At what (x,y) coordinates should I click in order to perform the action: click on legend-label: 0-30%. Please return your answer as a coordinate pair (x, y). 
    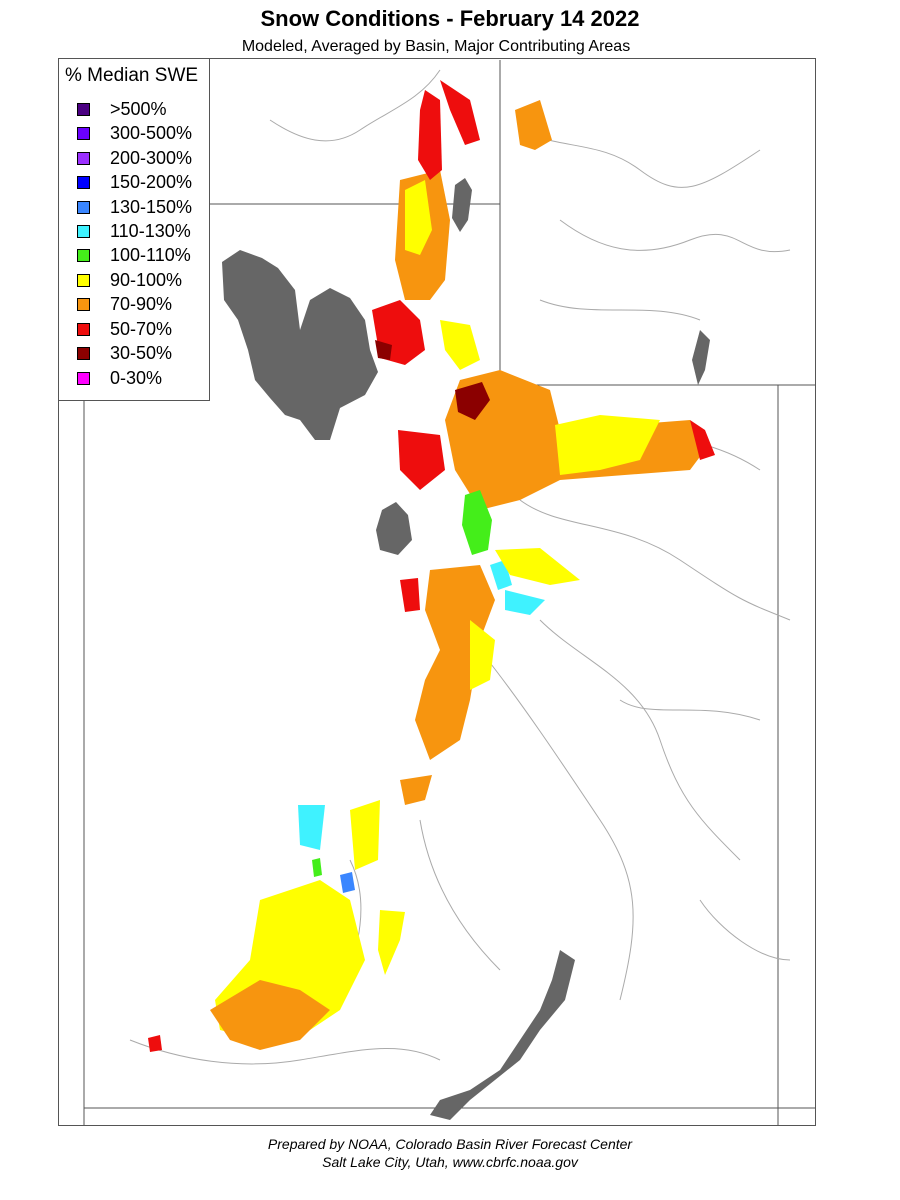
    Looking at the image, I should click on (136, 378).